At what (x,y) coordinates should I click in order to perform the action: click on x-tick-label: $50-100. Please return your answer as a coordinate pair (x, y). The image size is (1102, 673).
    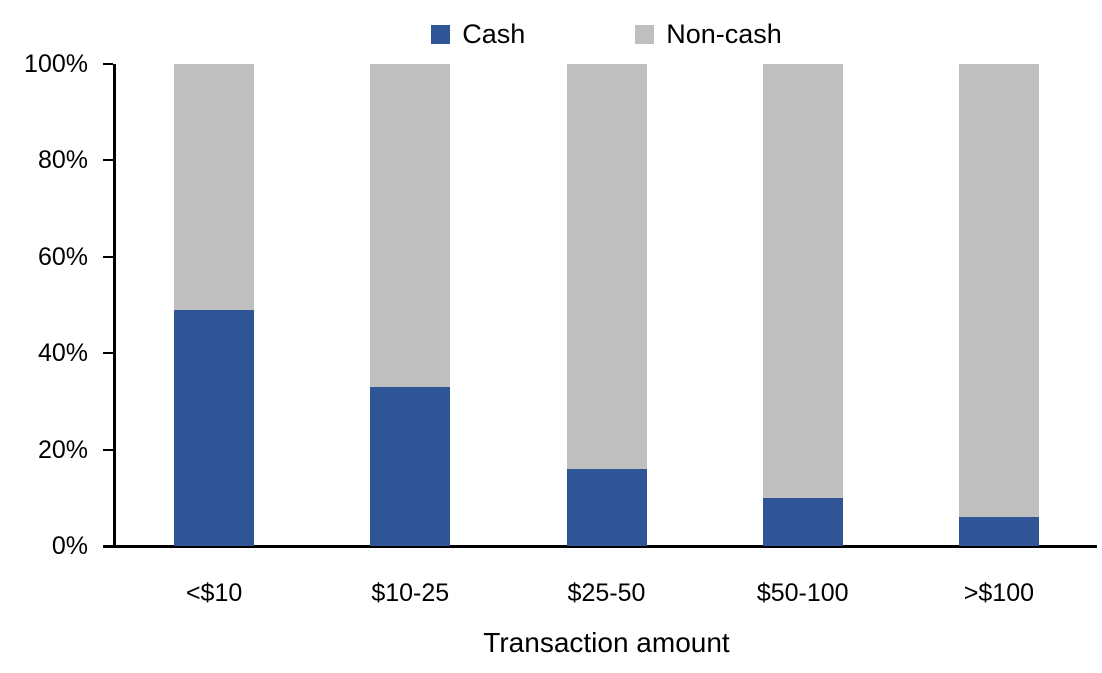
    Looking at the image, I should click on (802, 593).